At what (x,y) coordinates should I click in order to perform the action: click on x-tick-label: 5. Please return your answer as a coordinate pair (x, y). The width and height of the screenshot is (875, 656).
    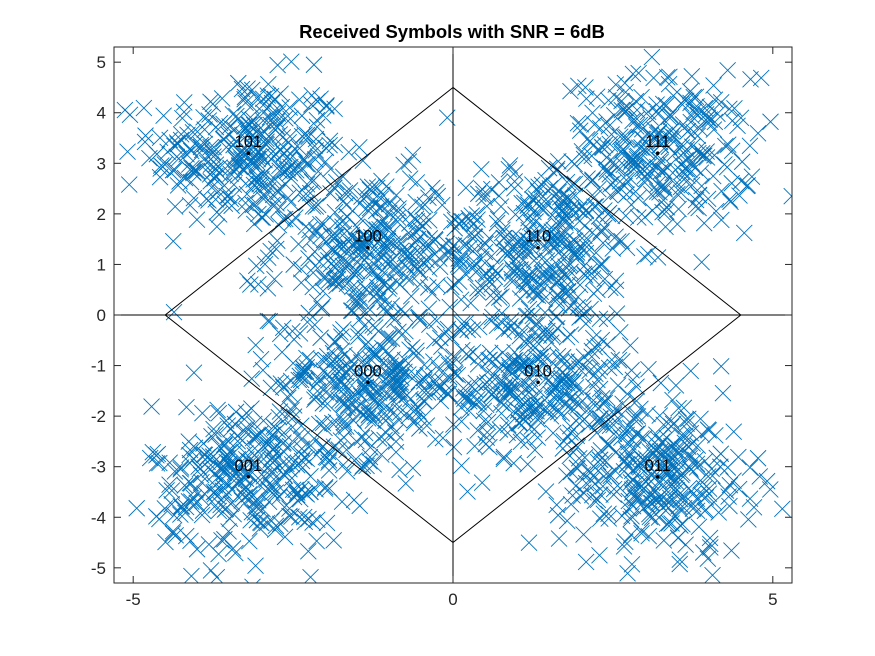
    Looking at the image, I should click on (772, 599).